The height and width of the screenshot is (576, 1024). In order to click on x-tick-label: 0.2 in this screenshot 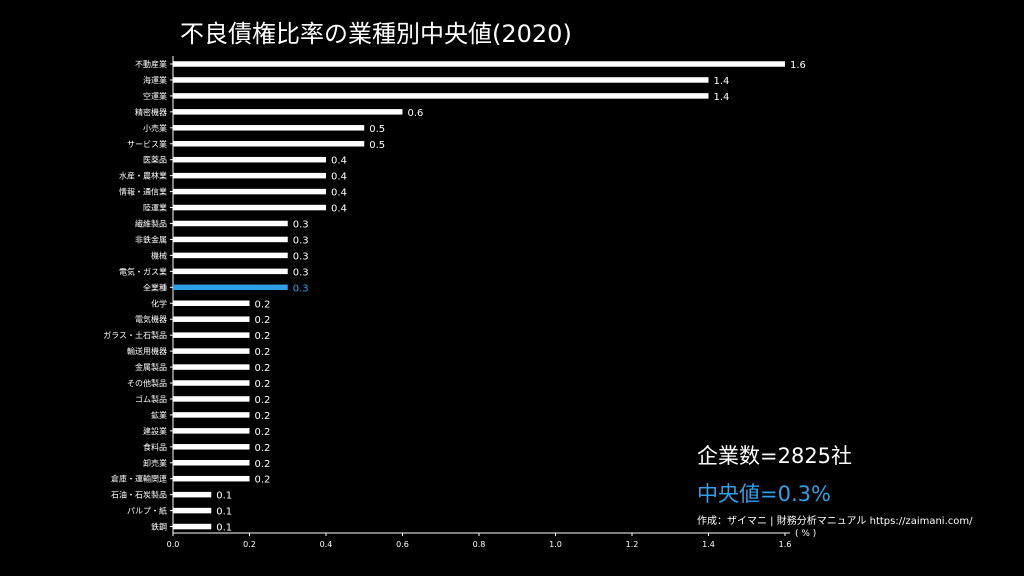, I will do `click(249, 544)`.